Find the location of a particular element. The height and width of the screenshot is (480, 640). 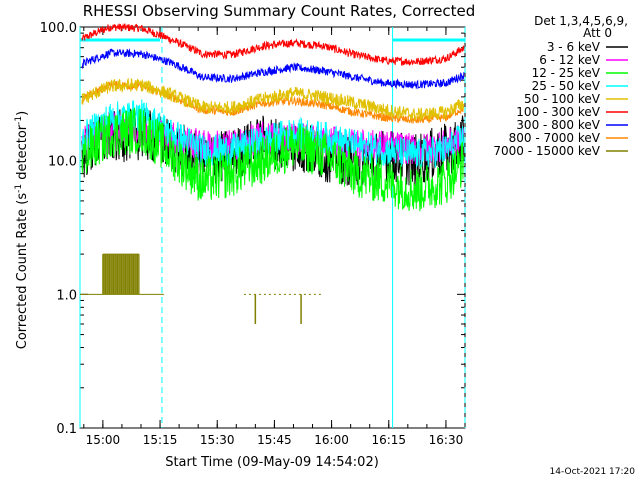

x-tick-label: 16:30 is located at coordinates (446, 440).